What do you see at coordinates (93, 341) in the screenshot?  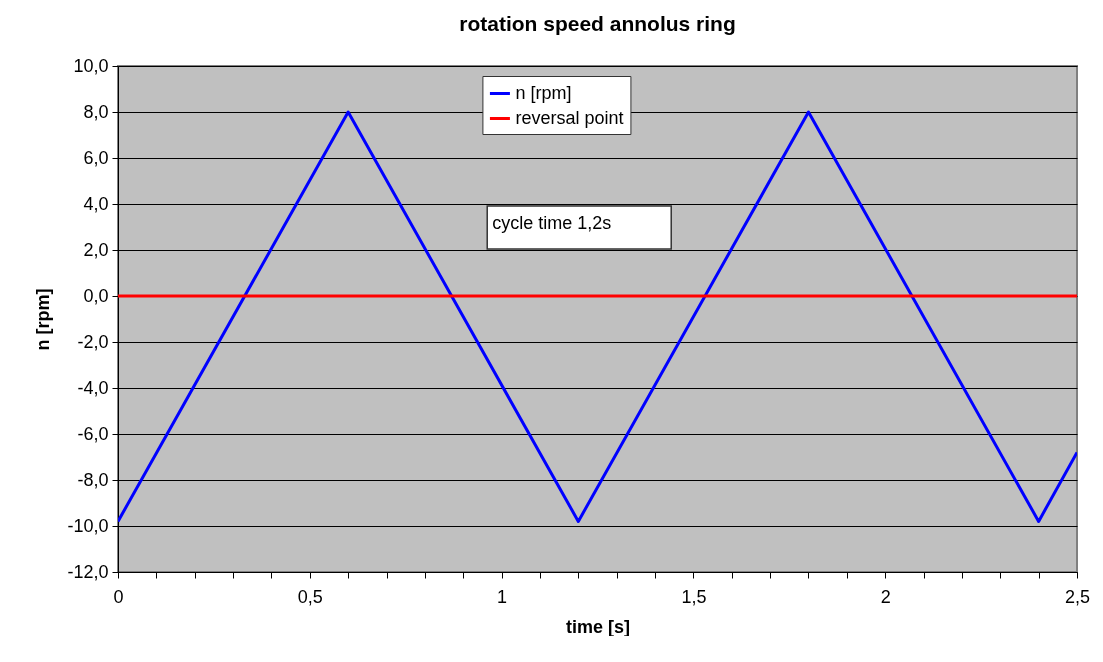 I see `y-tick-label: -2,0` at bounding box center [93, 341].